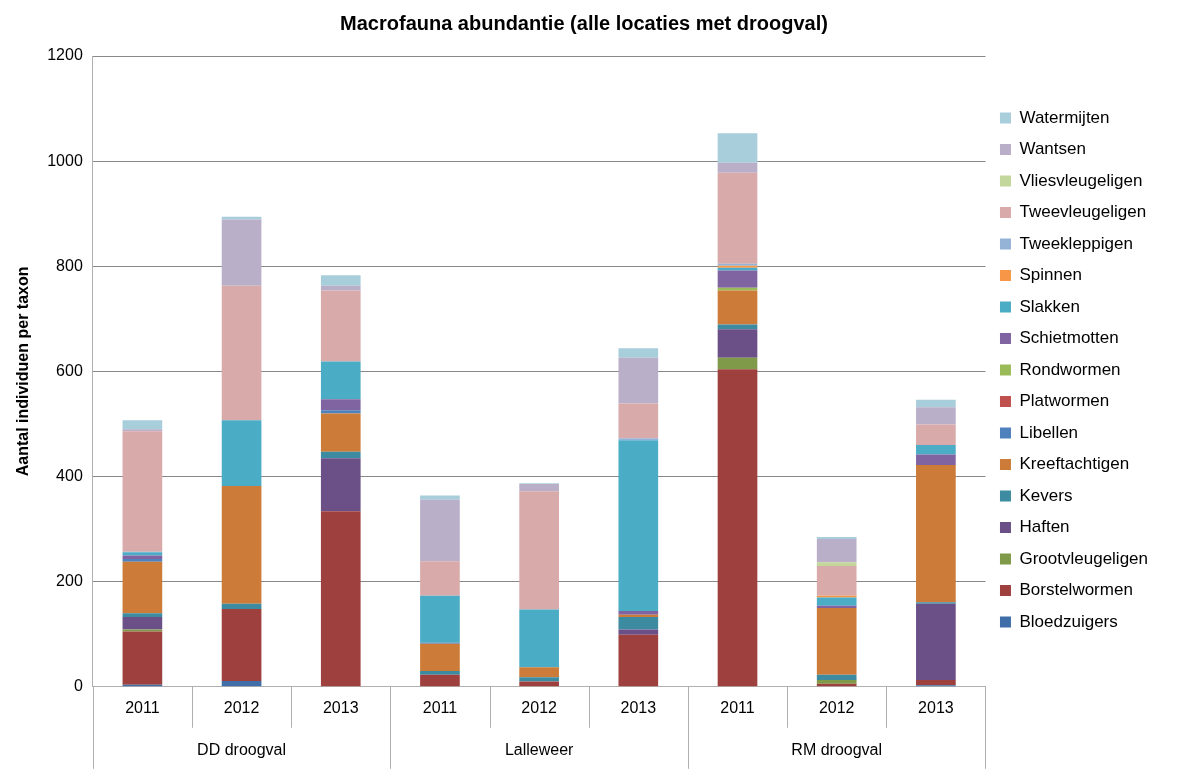 The image size is (1178, 778). Describe the element at coordinates (1050, 275) in the screenshot. I see `legend-label: Spinnen` at that location.